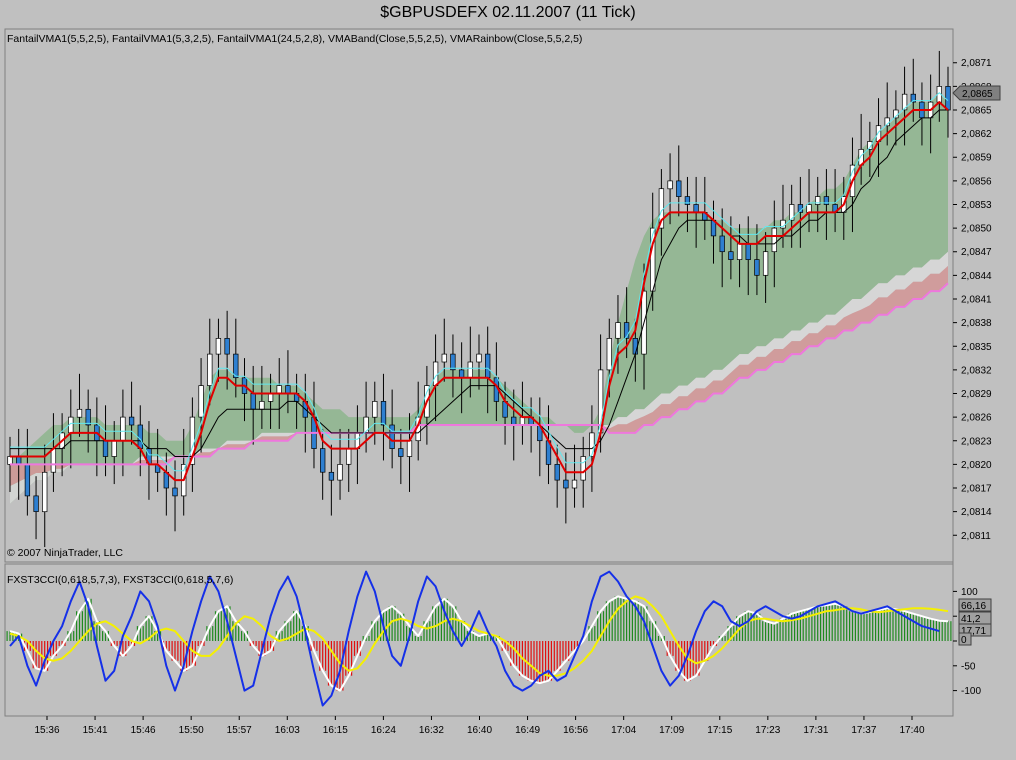  Describe the element at coordinates (976, 323) in the screenshot. I see `price-tick-label: 2,0838` at that location.